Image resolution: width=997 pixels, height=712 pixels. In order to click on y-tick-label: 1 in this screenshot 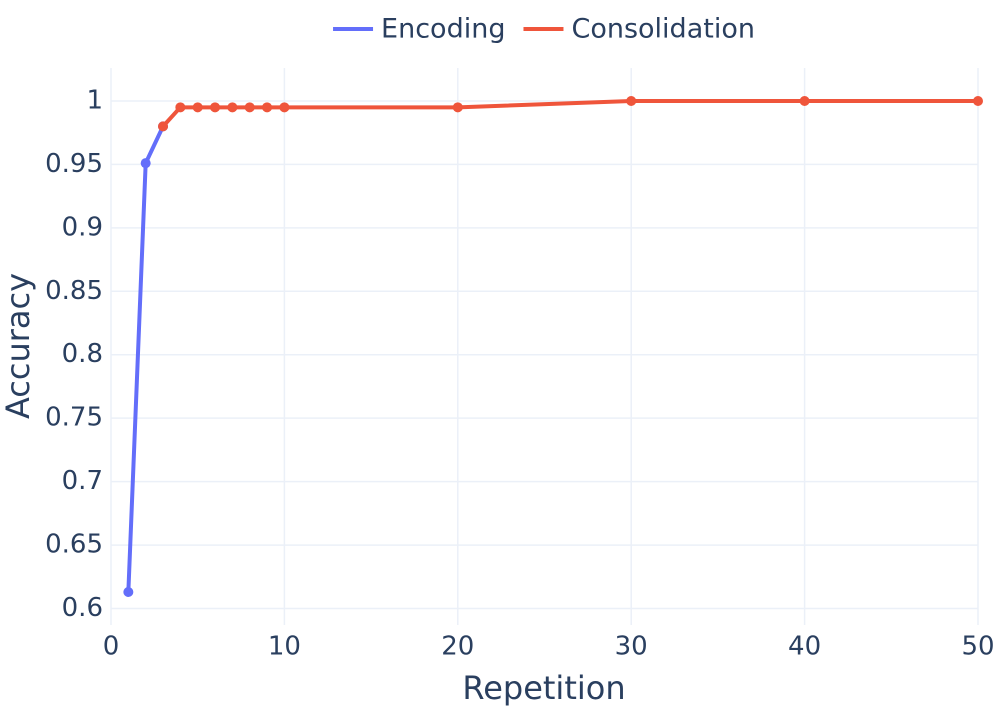, I will do `click(94, 100)`.